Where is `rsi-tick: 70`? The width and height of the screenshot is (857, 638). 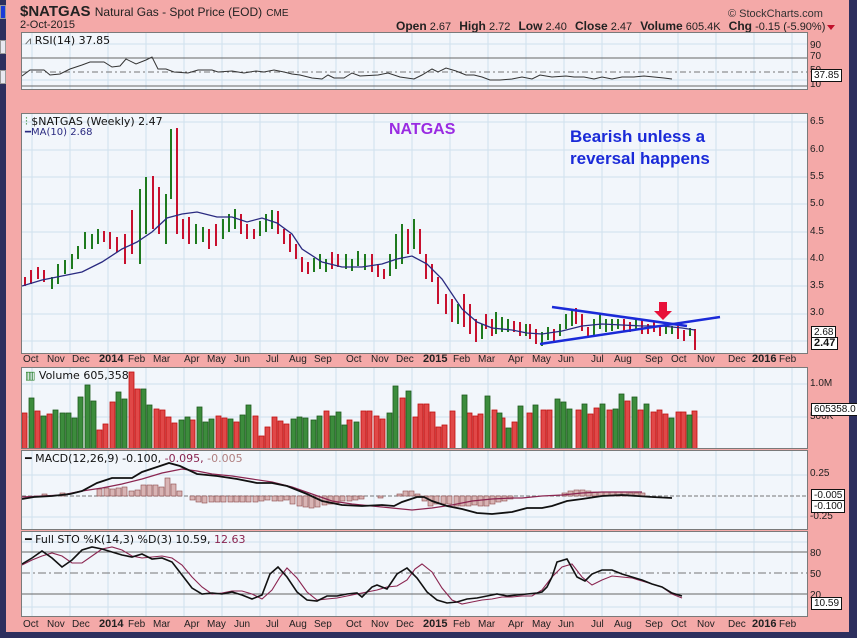 rsi-tick: 70 is located at coordinates (816, 56).